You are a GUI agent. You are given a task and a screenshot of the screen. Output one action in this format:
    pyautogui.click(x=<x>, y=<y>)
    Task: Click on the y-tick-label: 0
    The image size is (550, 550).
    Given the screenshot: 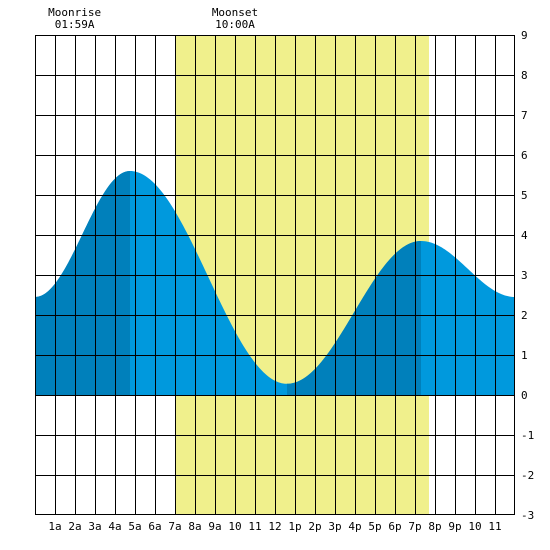 What is the action you would take?
    pyautogui.click(x=524, y=395)
    